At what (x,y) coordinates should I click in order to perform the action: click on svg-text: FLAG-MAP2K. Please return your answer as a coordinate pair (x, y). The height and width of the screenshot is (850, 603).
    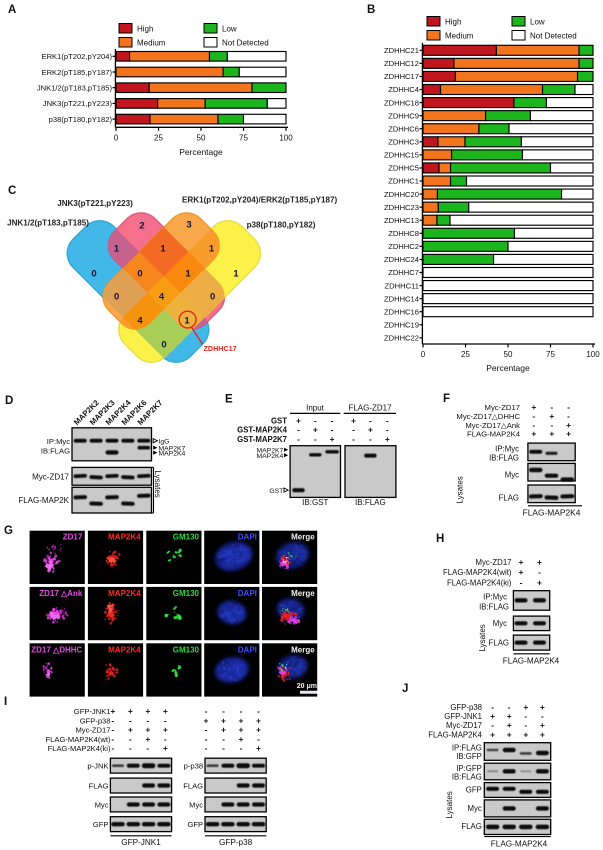
    Looking at the image, I should click on (43, 500).